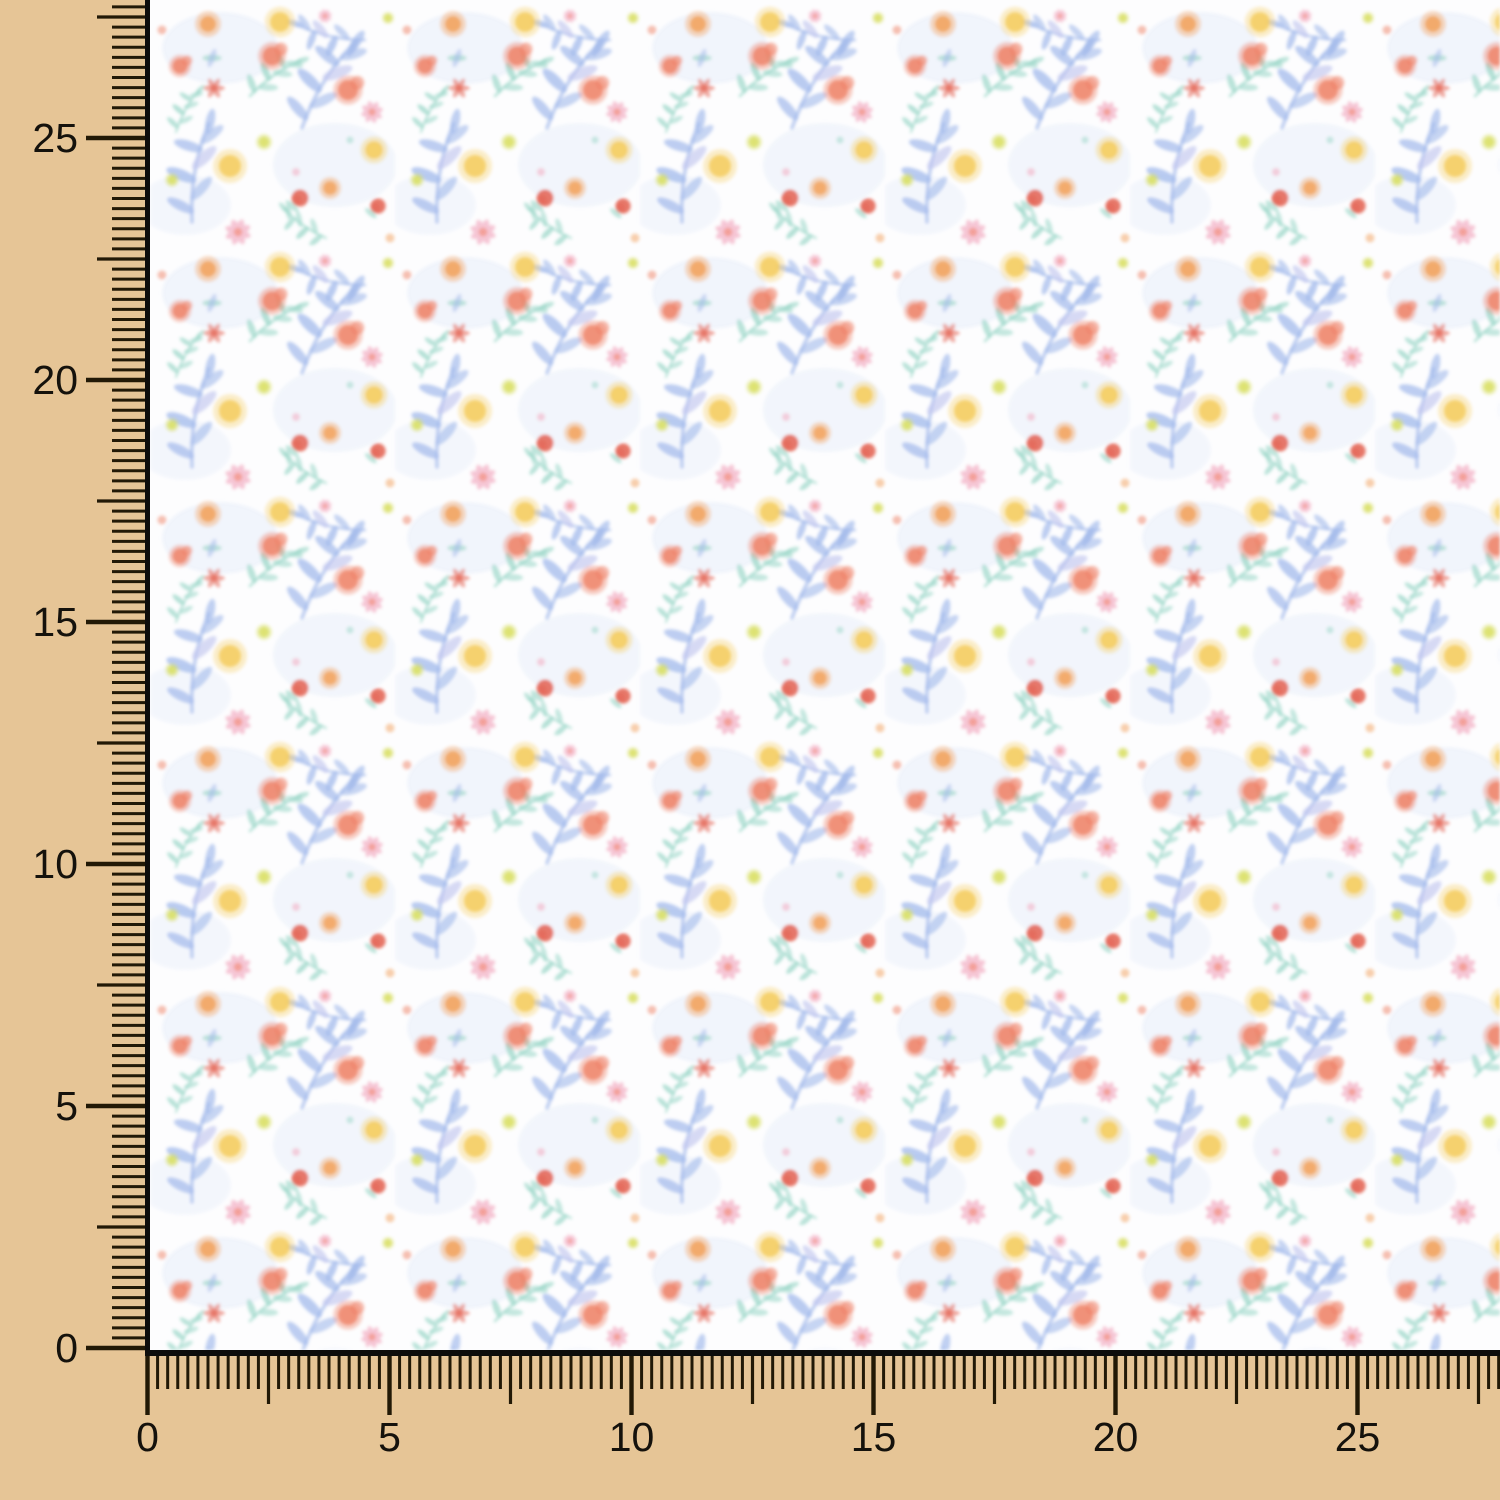 The height and width of the screenshot is (1500, 1500). Describe the element at coordinates (818, 1408) in the screenshot. I see `bottom-ruler: 0 5 10 15 20 25` at that location.